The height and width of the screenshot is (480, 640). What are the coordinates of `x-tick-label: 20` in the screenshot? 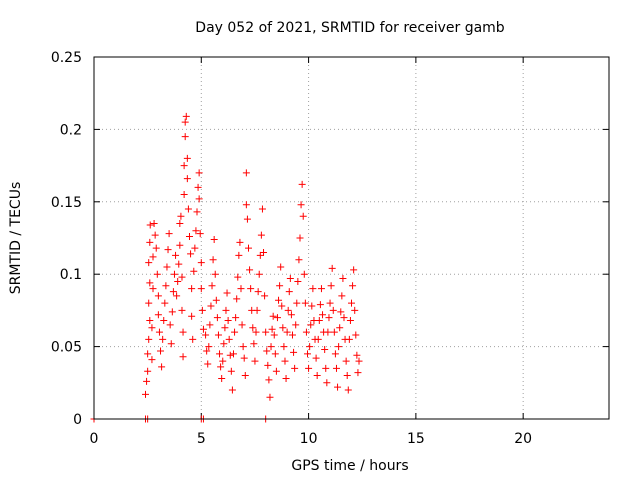 It's located at (523, 439).